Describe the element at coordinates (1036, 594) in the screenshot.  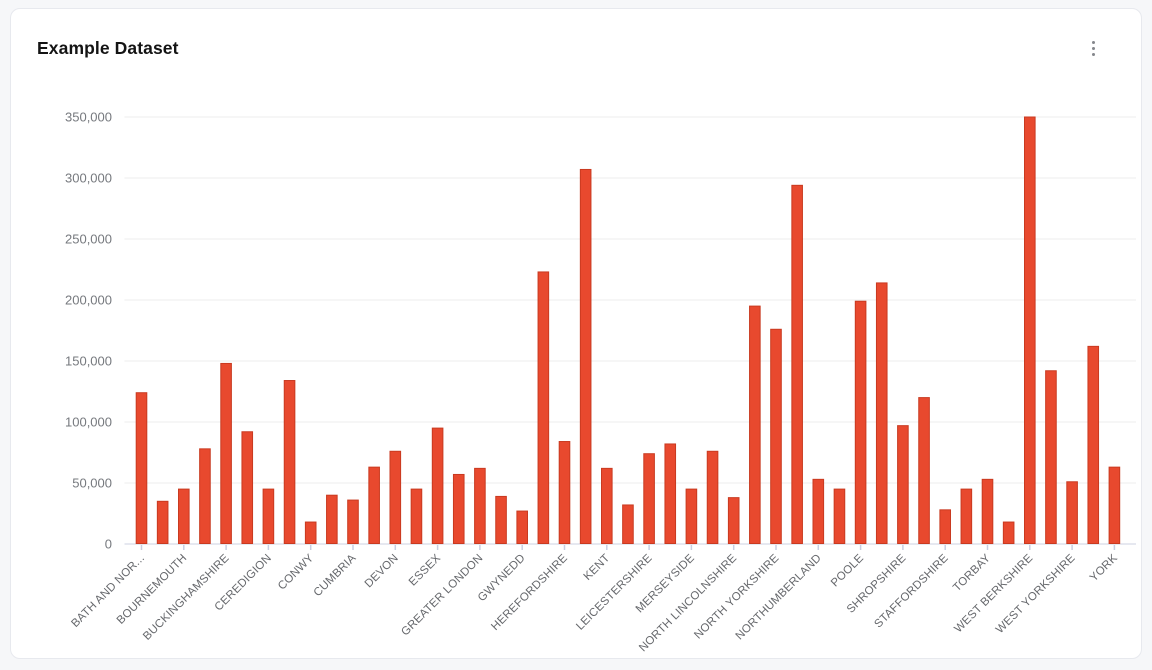
I see `x-axis-label: WEST YORKSHIRE` at that location.